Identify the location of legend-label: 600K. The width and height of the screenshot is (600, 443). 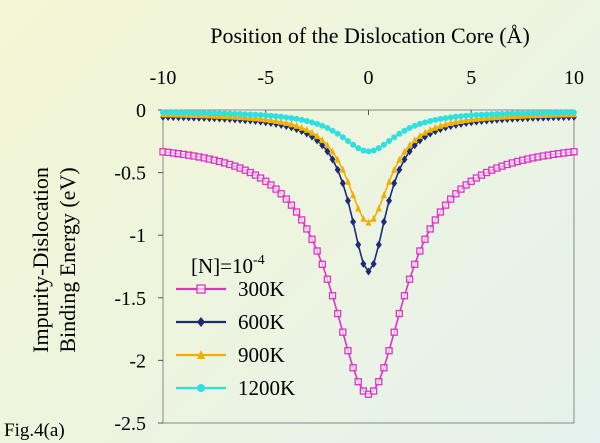
(261, 322).